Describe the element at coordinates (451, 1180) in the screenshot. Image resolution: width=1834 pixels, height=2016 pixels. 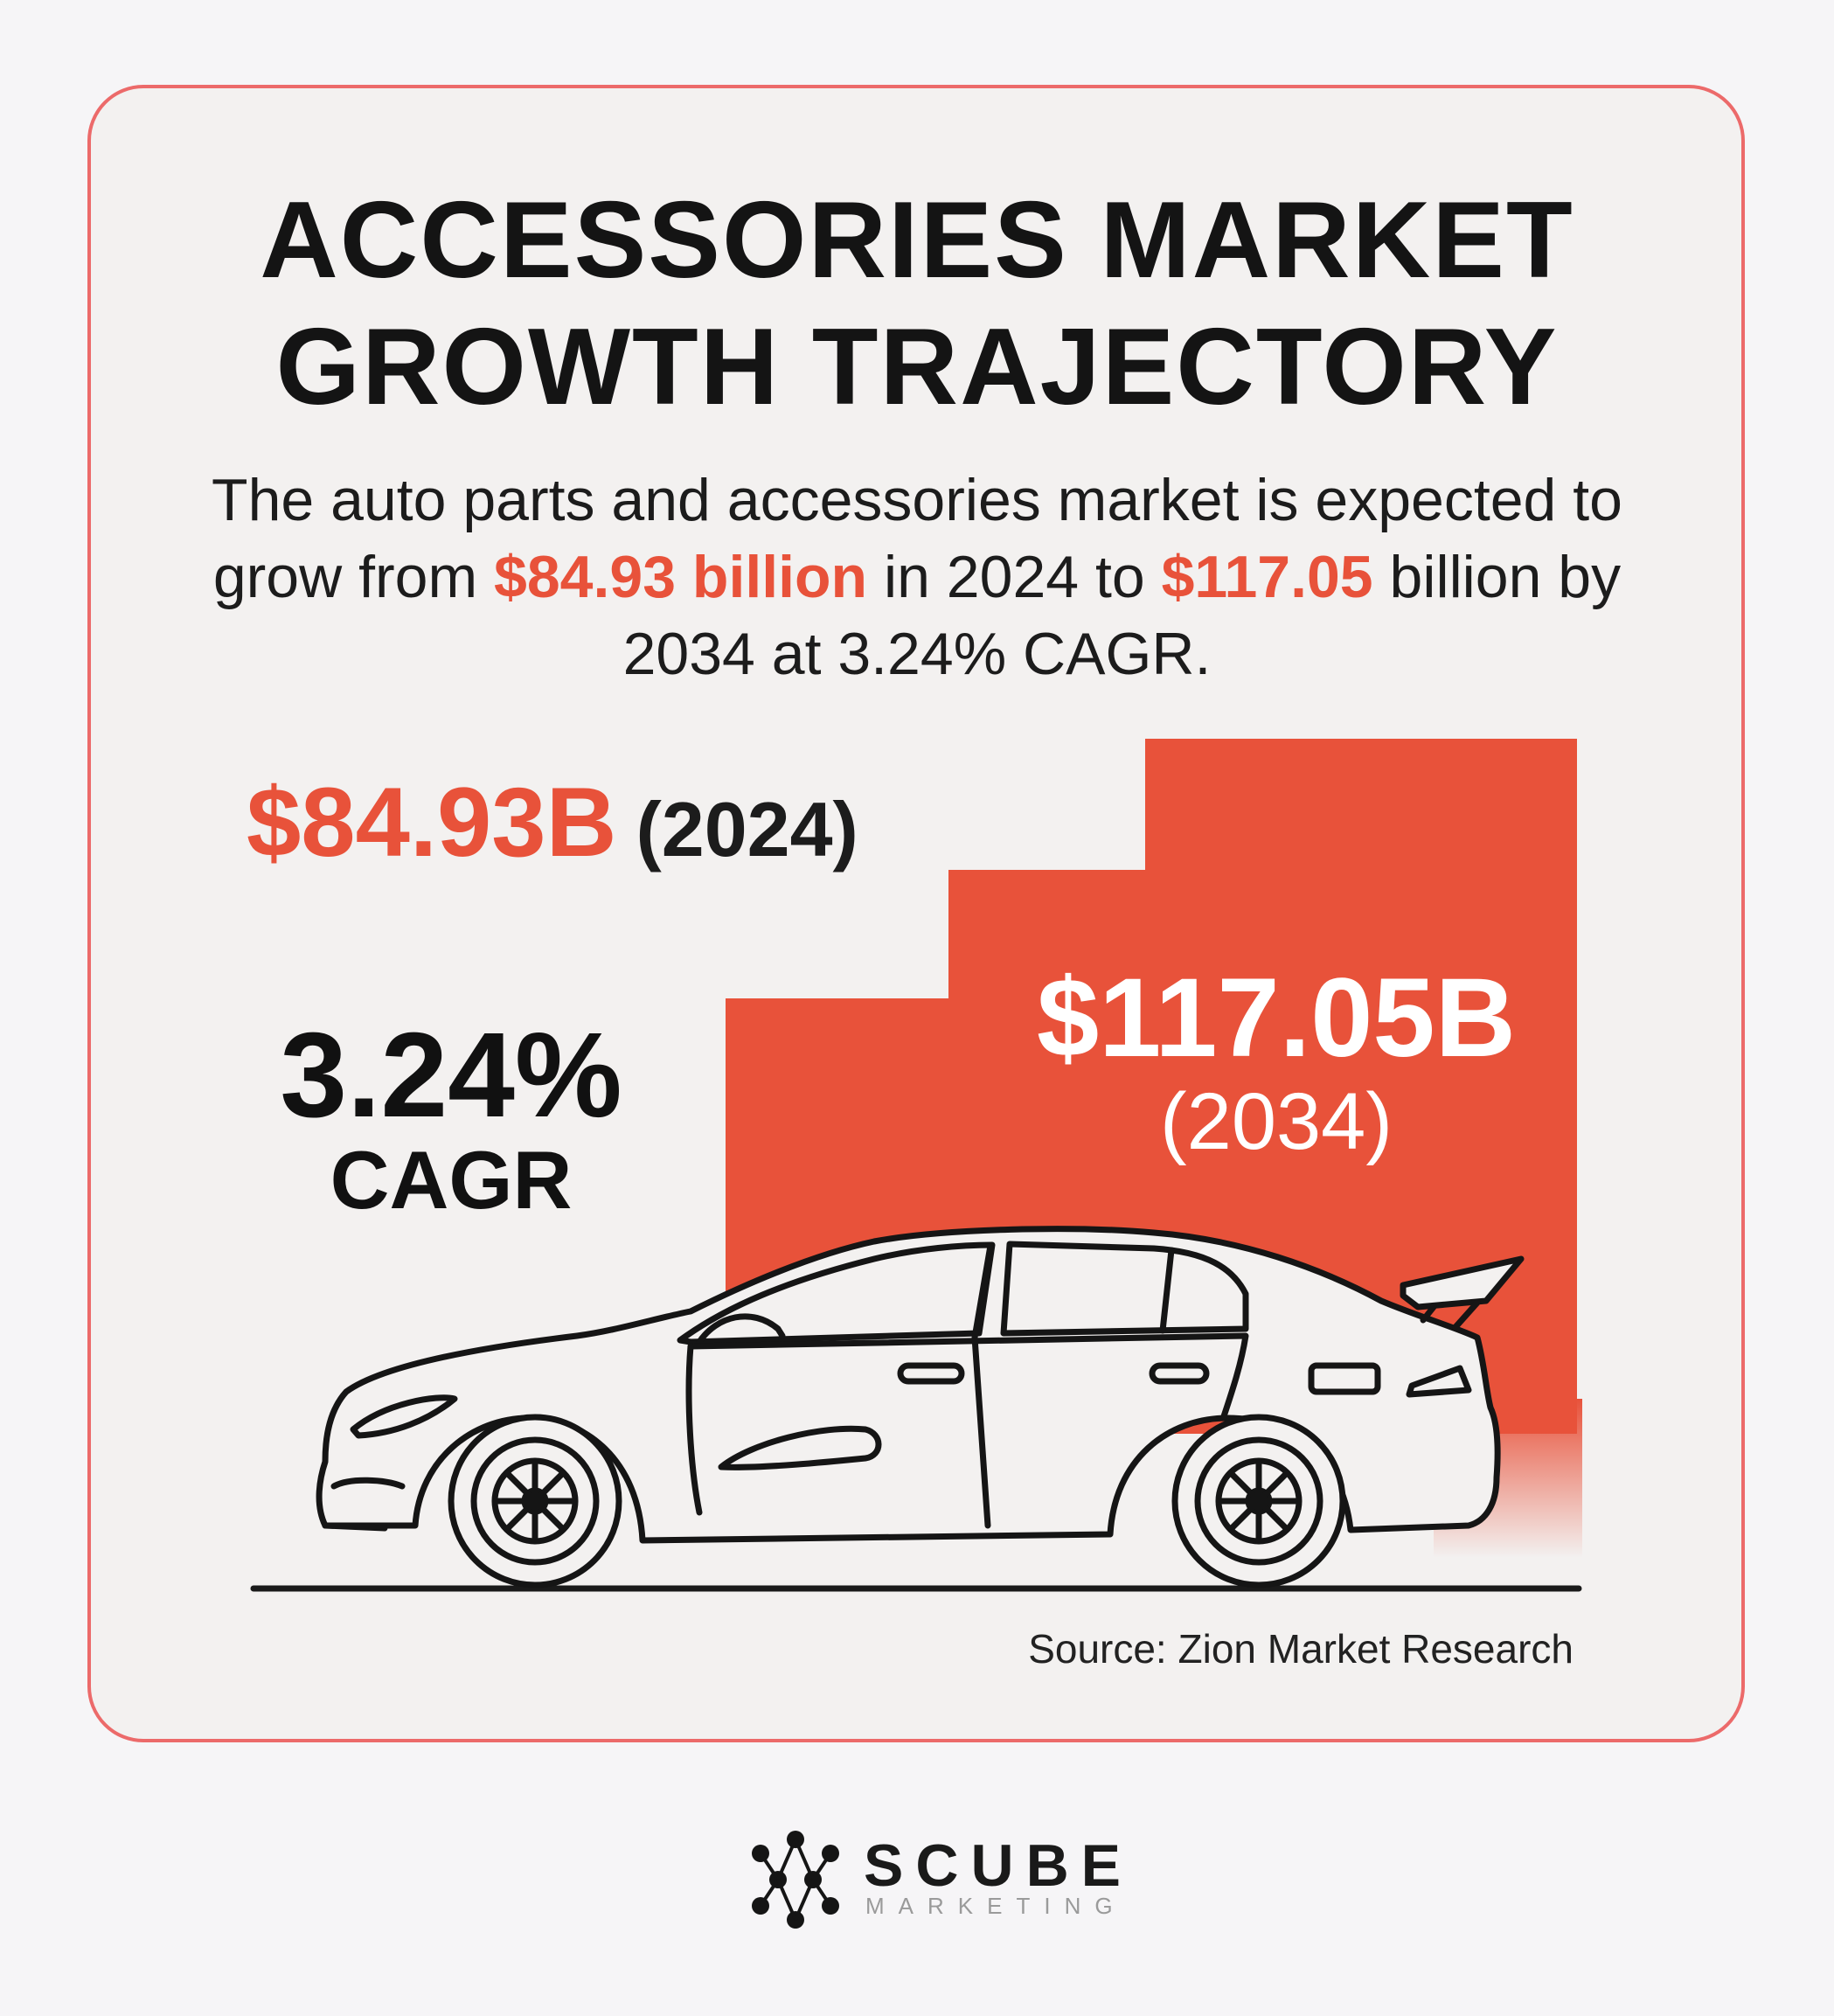
I see `cagr-label: CAGR` at that location.